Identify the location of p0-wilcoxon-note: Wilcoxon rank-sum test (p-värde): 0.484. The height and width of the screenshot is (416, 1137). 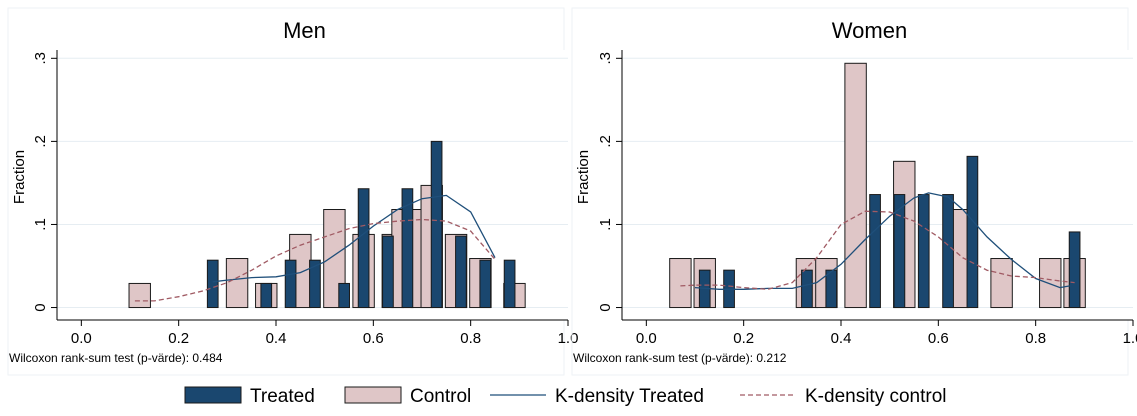
(116, 358).